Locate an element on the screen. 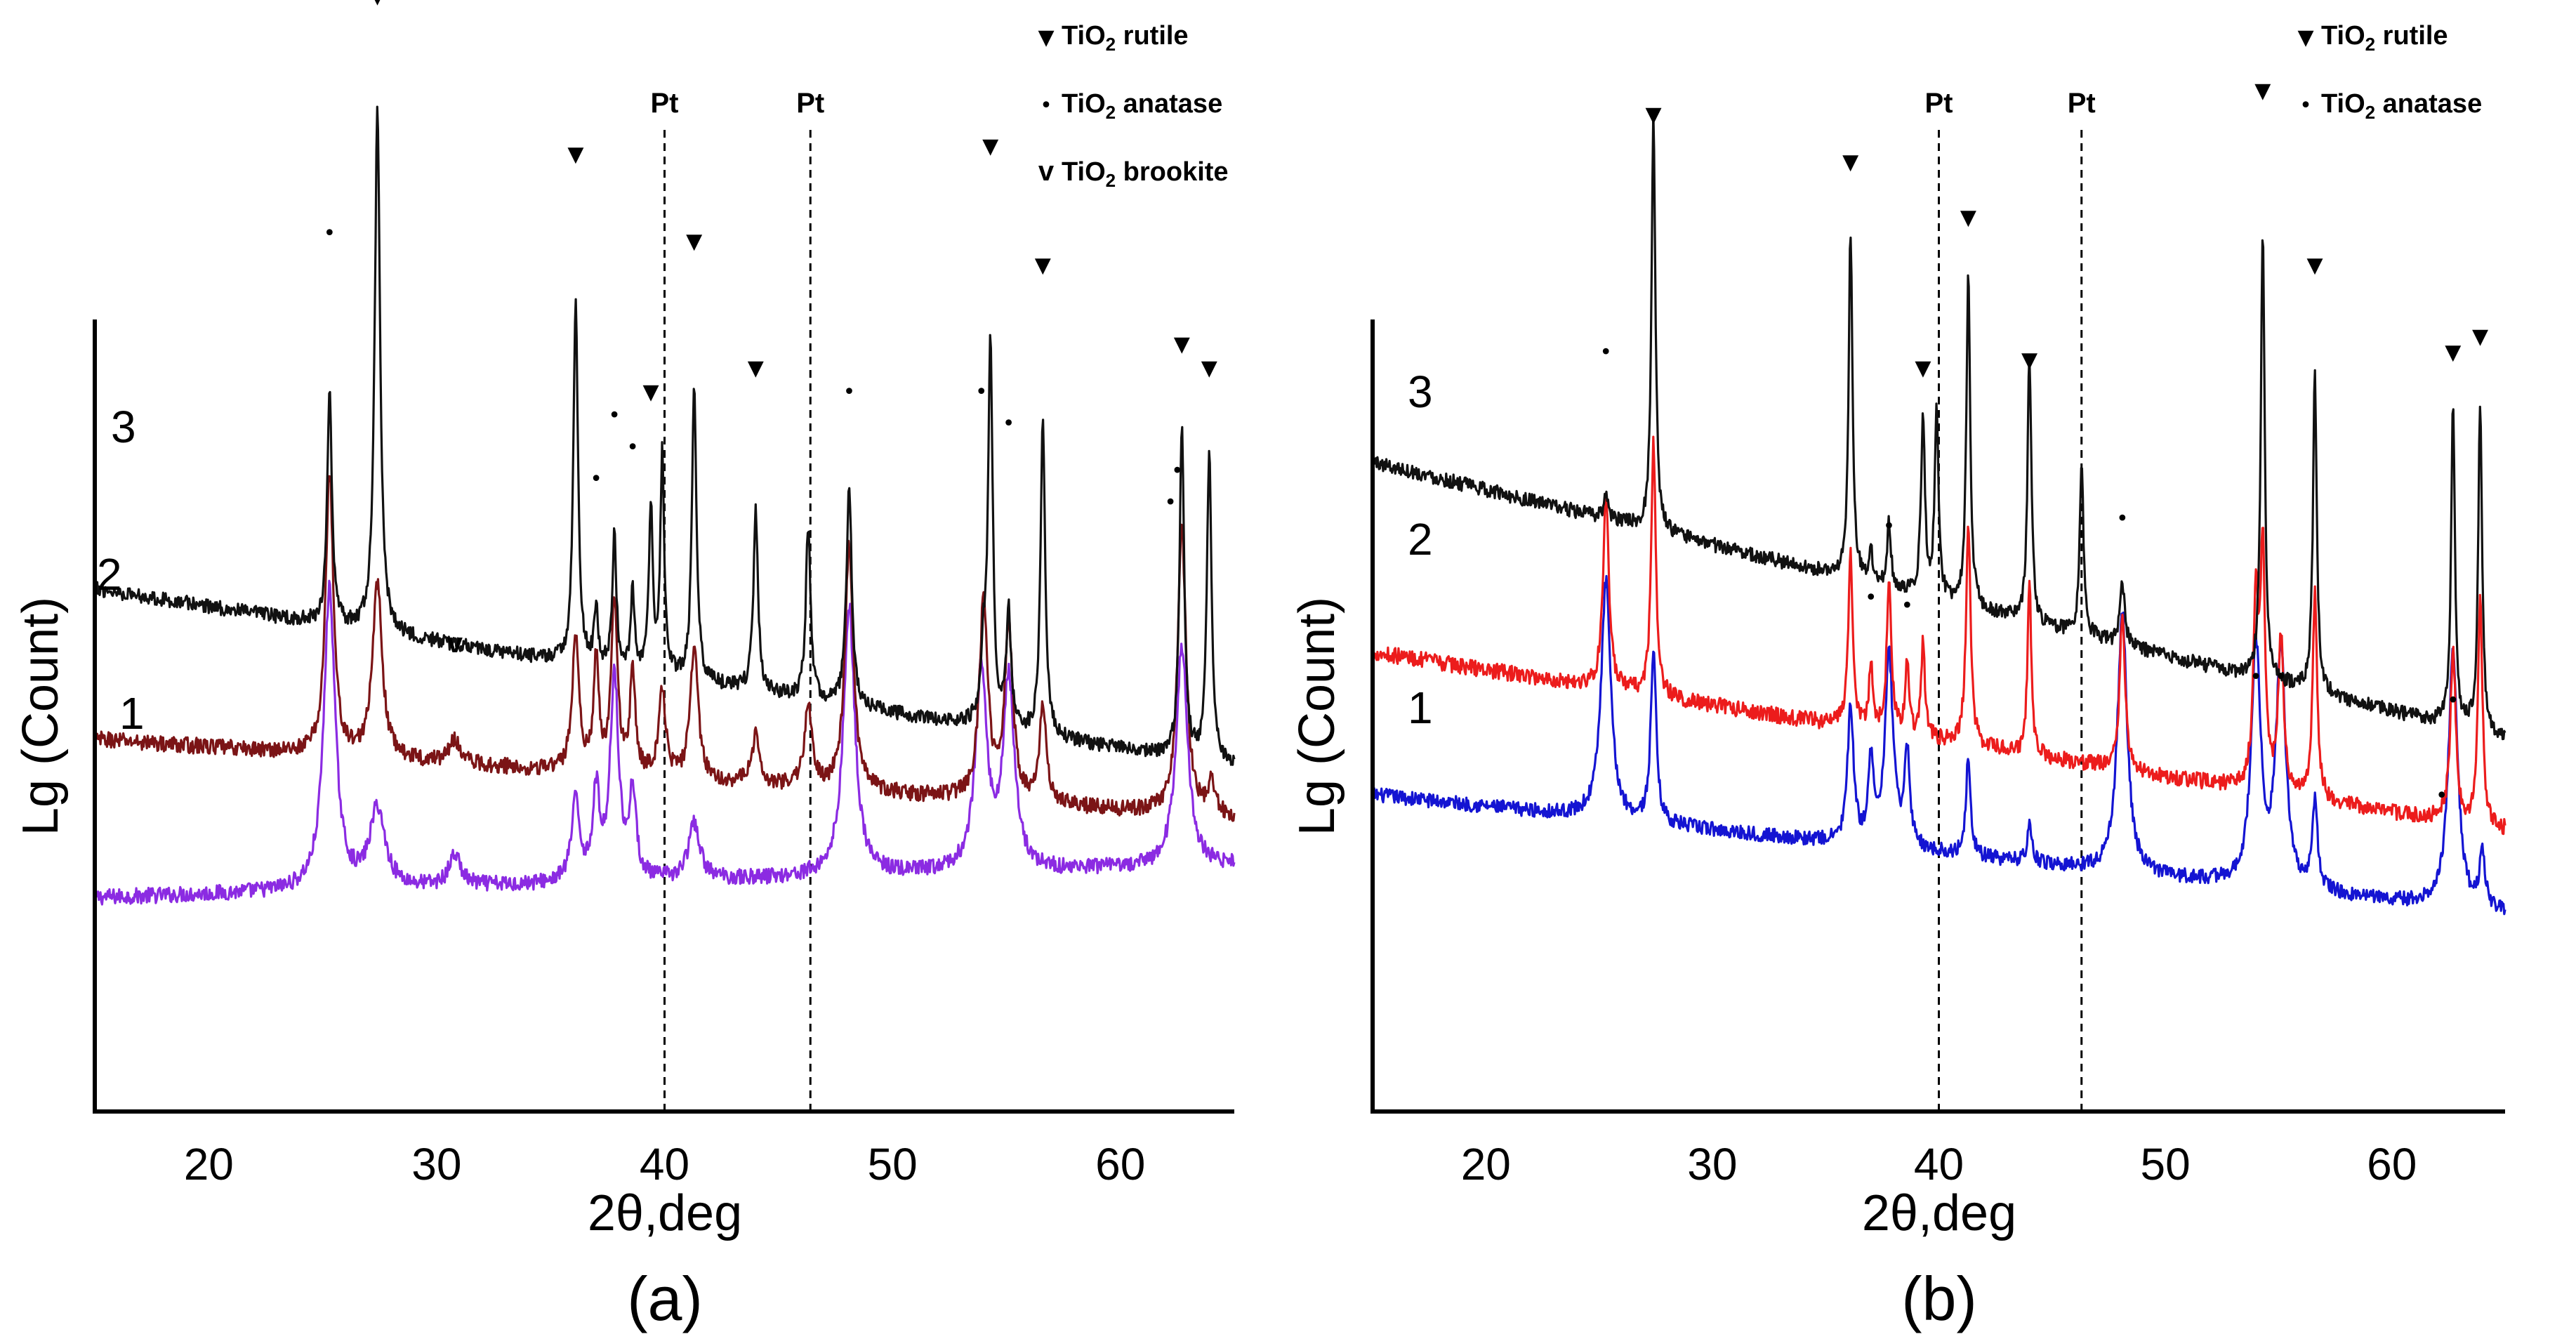 The width and height of the screenshot is (2576, 1339). panel-label: (b) is located at coordinates (1939, 1298).